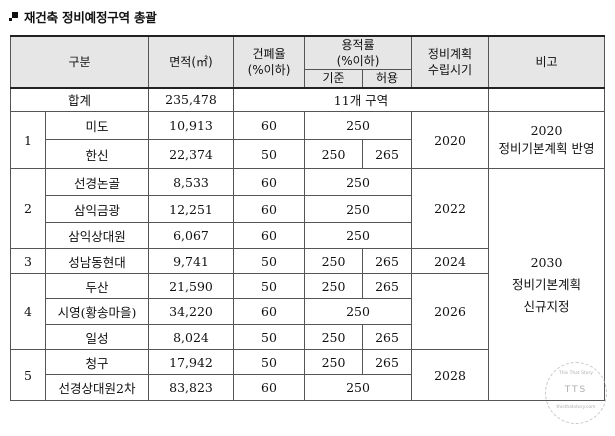  I want to click on group-number: 4, so click(28, 311).